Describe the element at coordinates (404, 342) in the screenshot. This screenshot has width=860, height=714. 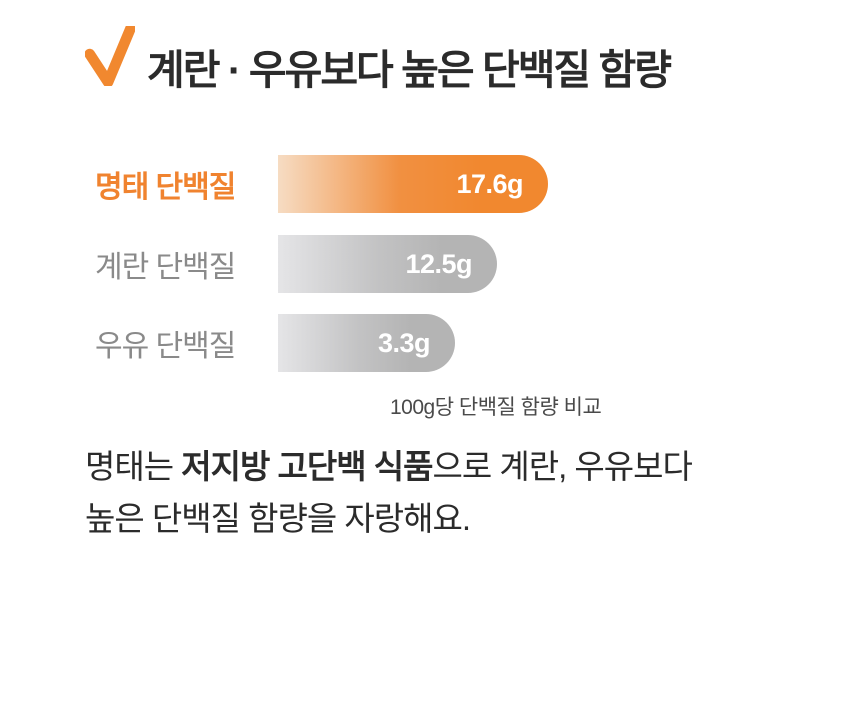
I see `bar-value-label: 3.3g` at that location.